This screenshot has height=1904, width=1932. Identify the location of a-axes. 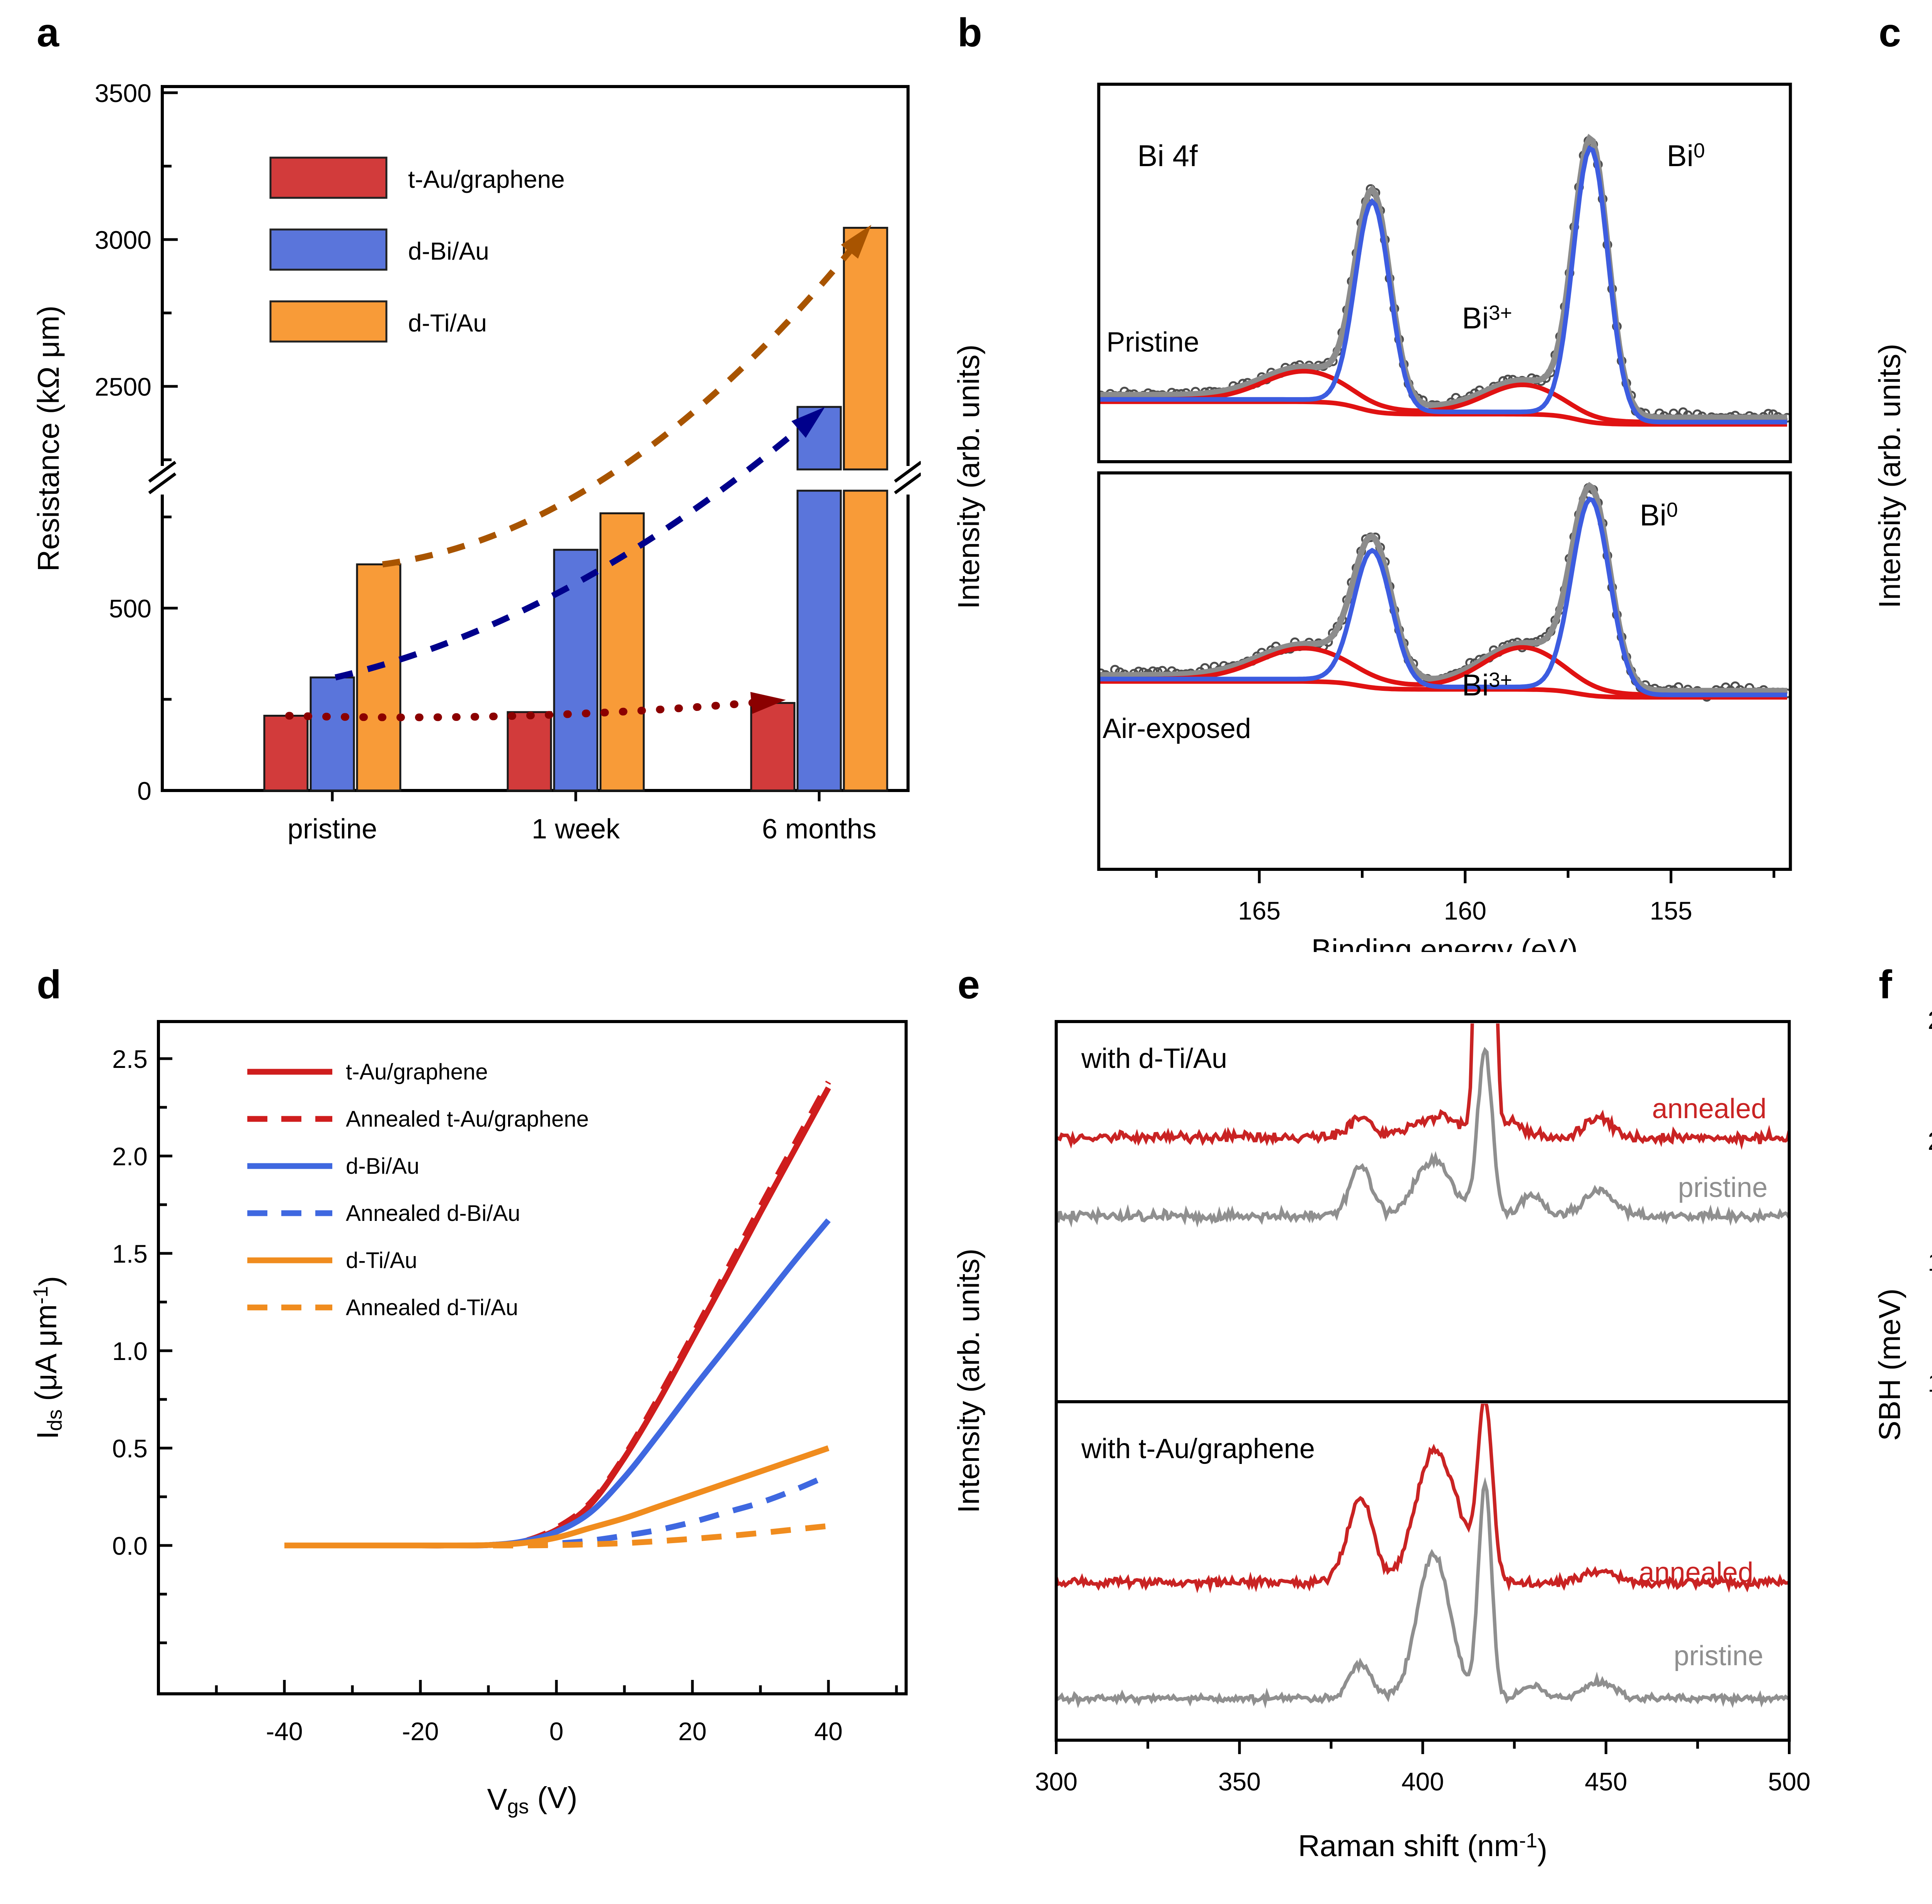
(492, 446).